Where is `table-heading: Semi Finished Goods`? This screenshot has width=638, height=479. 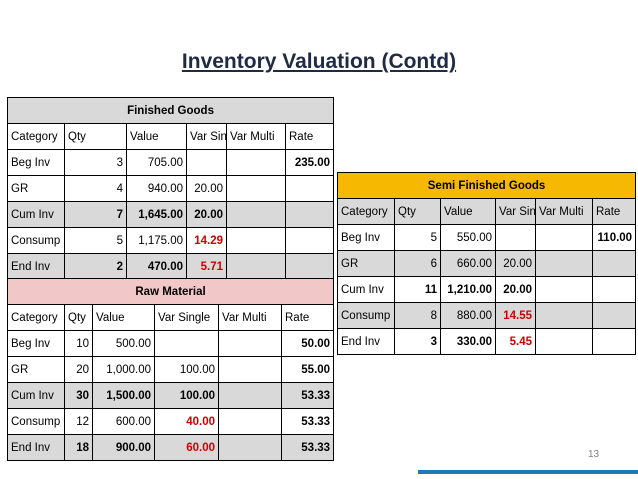
table-heading: Semi Finished Goods is located at coordinates (486, 185).